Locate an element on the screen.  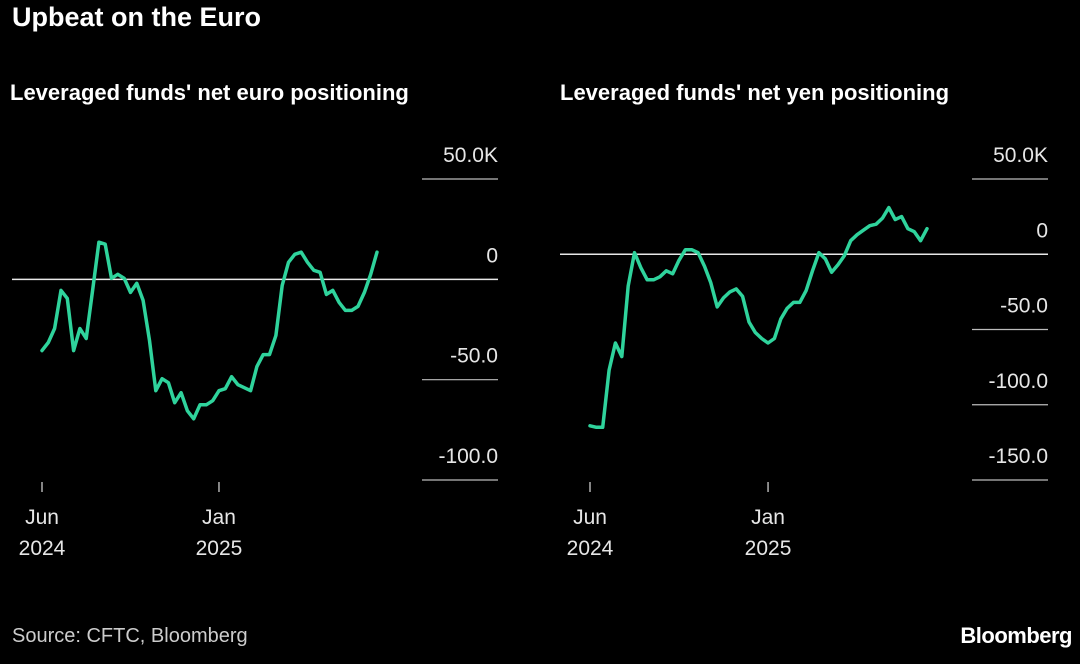
source: Source: CFTC, Bloomberg is located at coordinates (130, 636).